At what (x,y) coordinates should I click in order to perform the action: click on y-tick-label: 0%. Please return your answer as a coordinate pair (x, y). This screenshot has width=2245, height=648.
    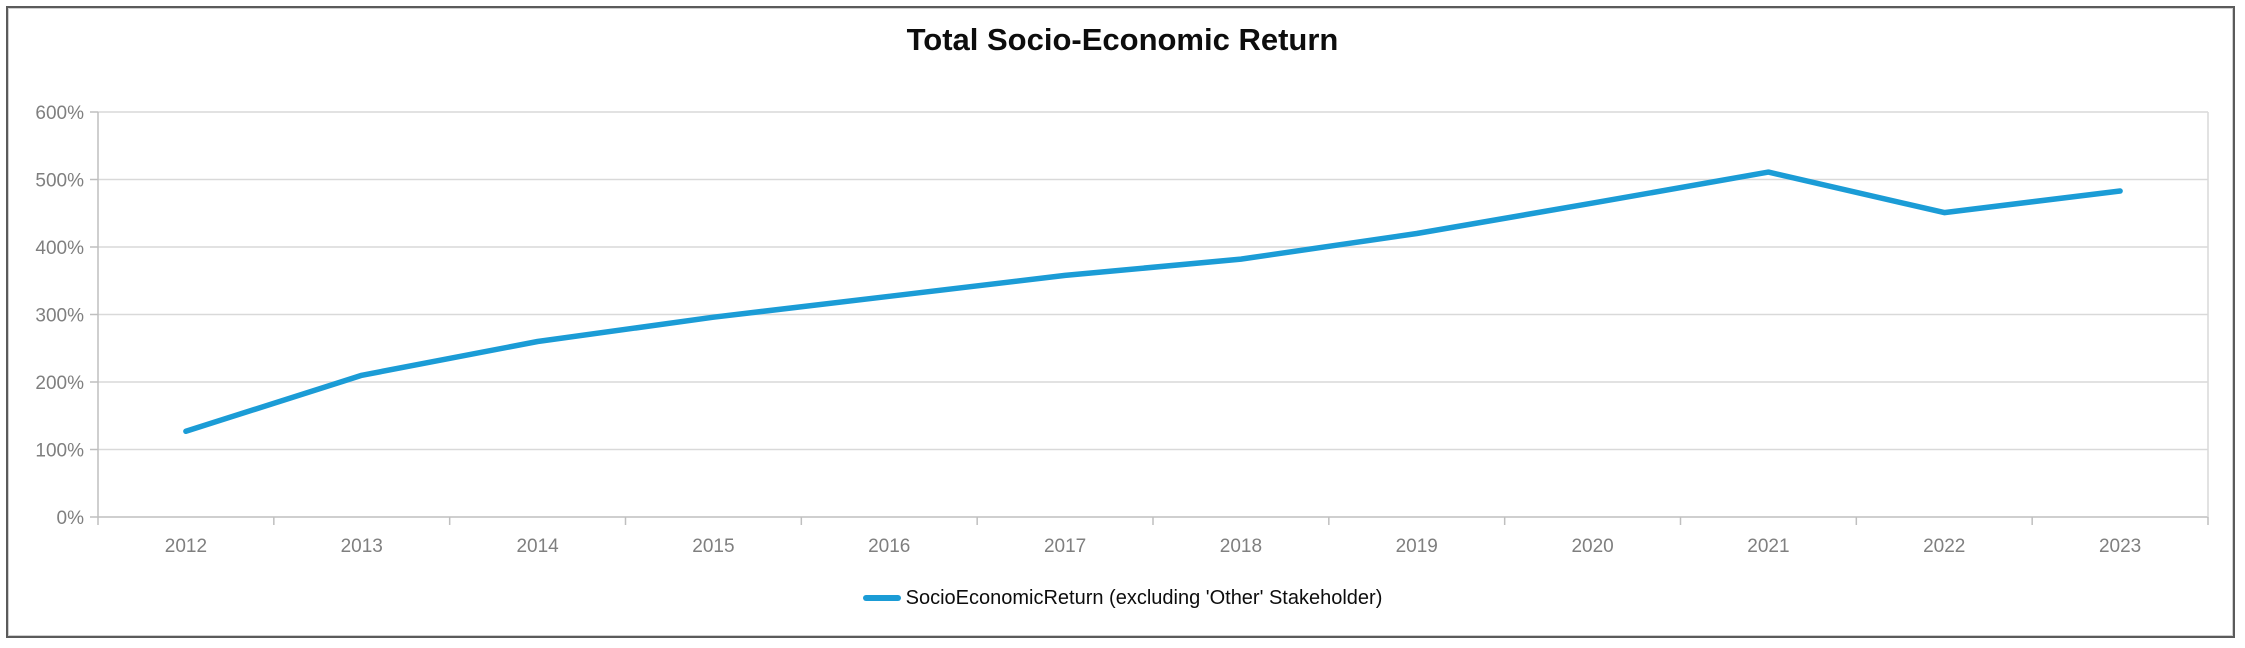
    Looking at the image, I should click on (71, 518).